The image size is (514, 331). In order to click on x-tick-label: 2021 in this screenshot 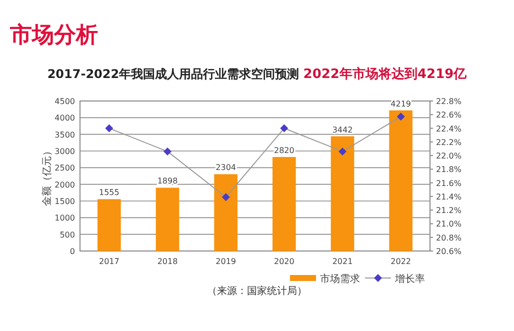, I will do `click(342, 261)`.